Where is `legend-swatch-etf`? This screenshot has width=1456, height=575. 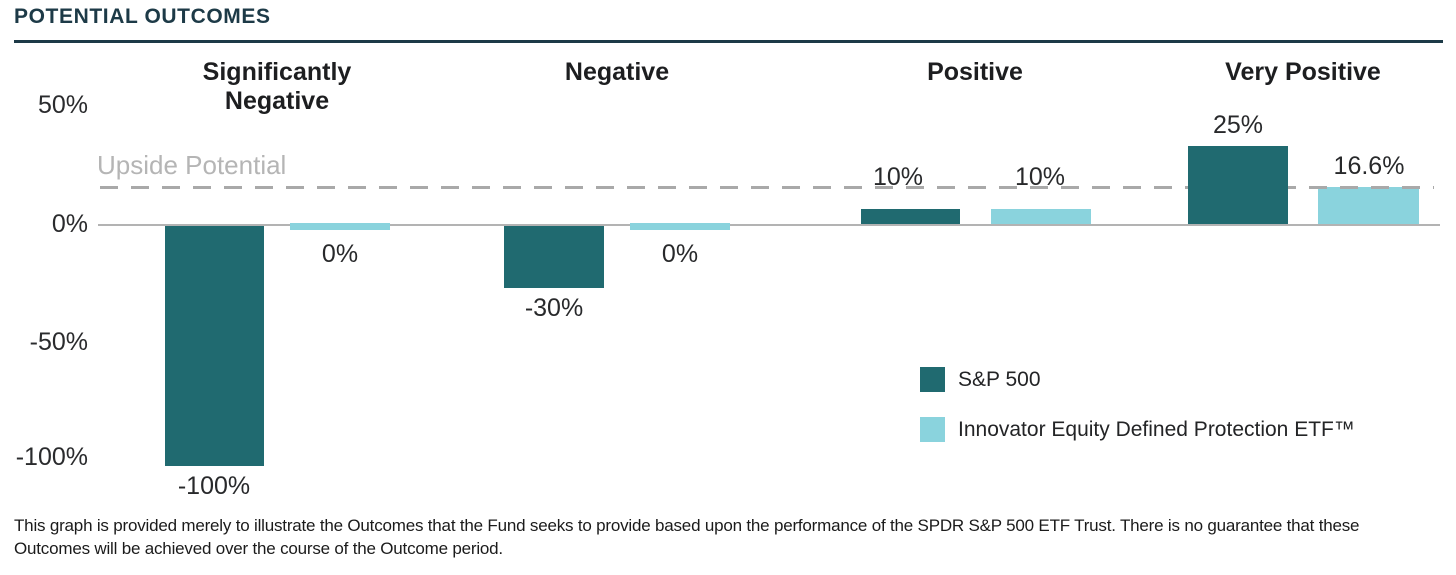 legend-swatch-etf is located at coordinates (932, 429).